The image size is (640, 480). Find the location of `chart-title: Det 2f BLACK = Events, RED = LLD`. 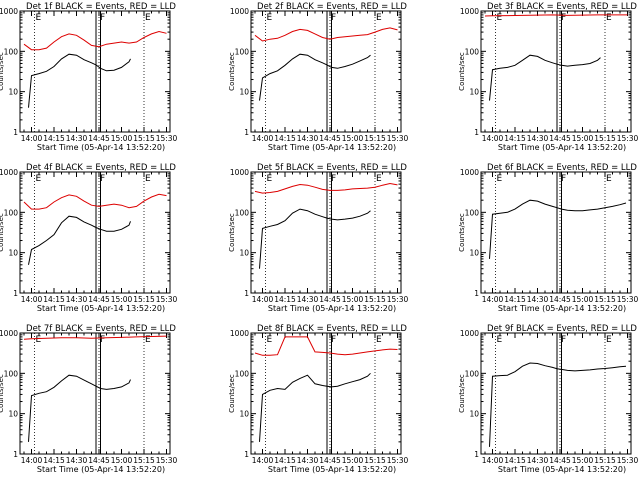

chart-title: Det 2f BLACK = Events, RED = LLD is located at coordinates (332, 7).